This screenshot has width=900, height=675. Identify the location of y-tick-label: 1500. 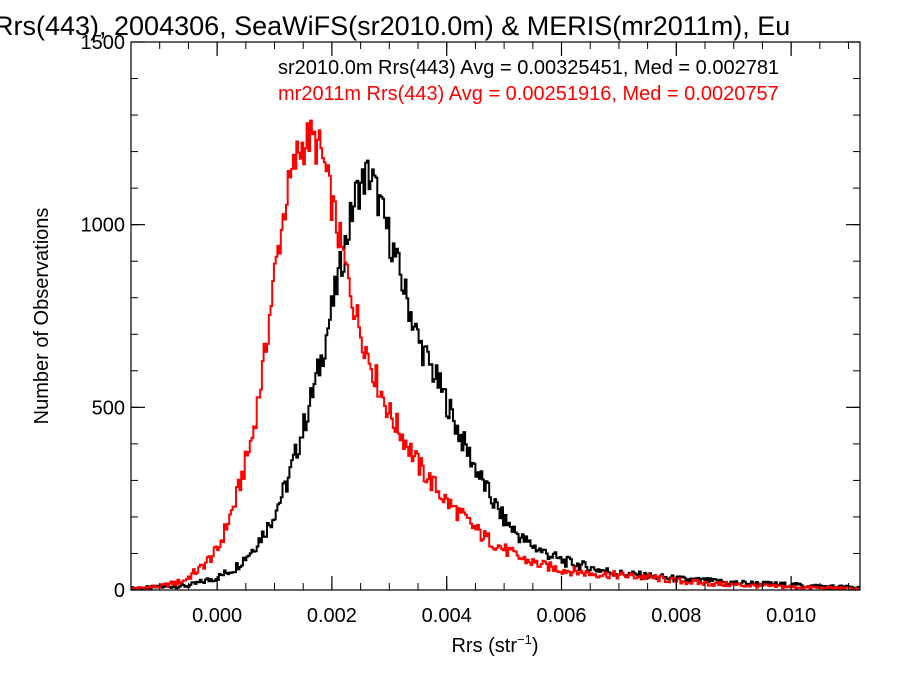
(103, 43).